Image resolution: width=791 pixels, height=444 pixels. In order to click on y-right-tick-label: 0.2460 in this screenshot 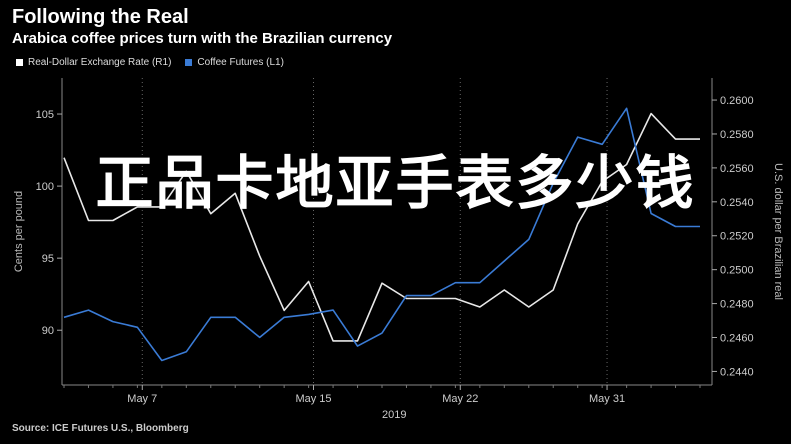, I will do `click(737, 339)`.